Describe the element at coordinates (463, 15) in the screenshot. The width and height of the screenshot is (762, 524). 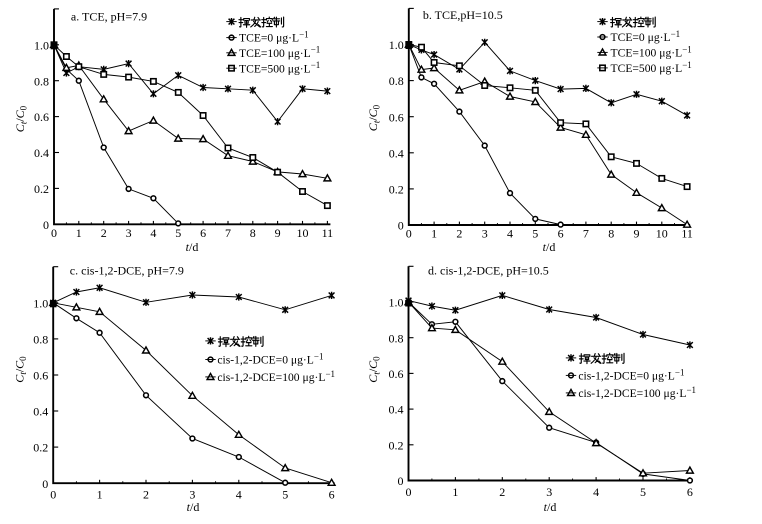
I see `svg-text: b. TCE,pH=10.5` at that location.